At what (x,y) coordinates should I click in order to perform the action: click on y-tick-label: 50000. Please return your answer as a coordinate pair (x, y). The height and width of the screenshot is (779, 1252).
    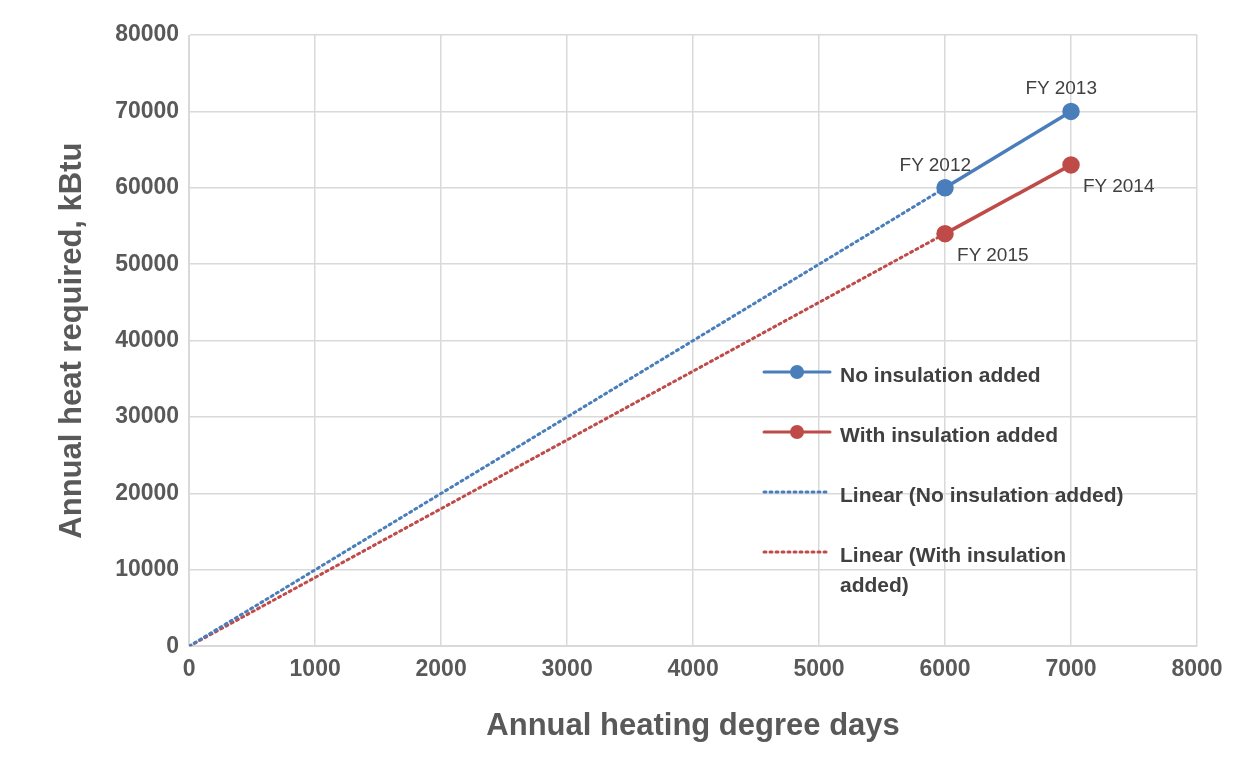
    Looking at the image, I should click on (147, 262).